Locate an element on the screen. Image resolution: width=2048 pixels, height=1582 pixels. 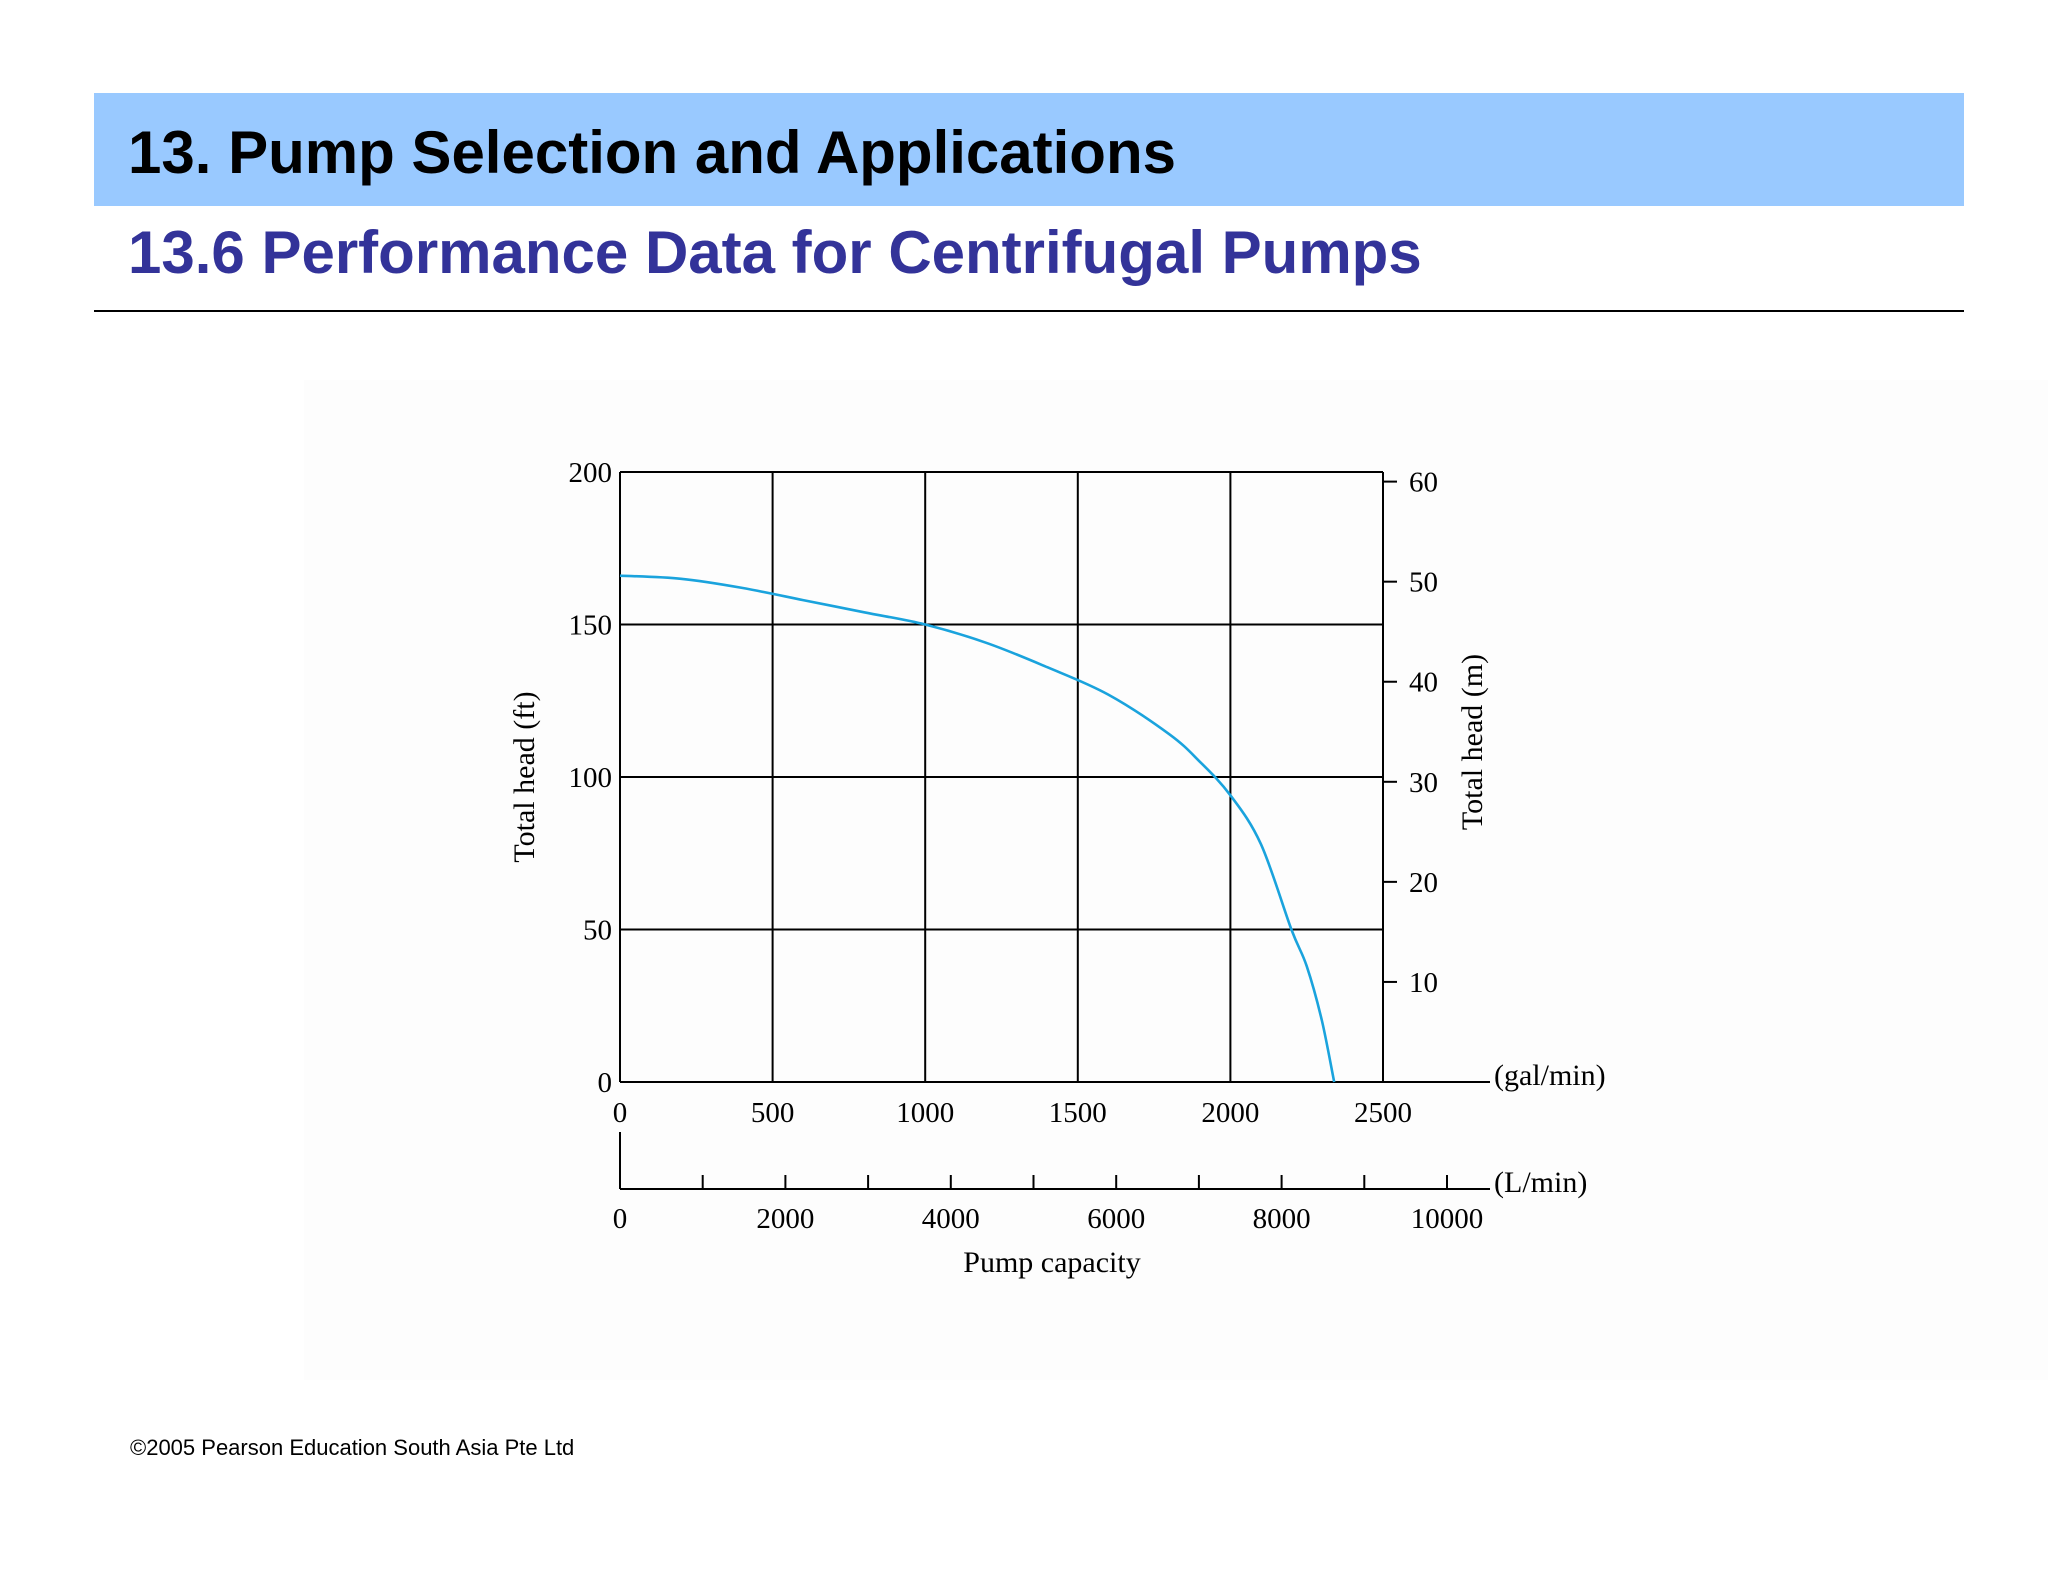
right-tick-label-40: 40 is located at coordinates (1423, 683).